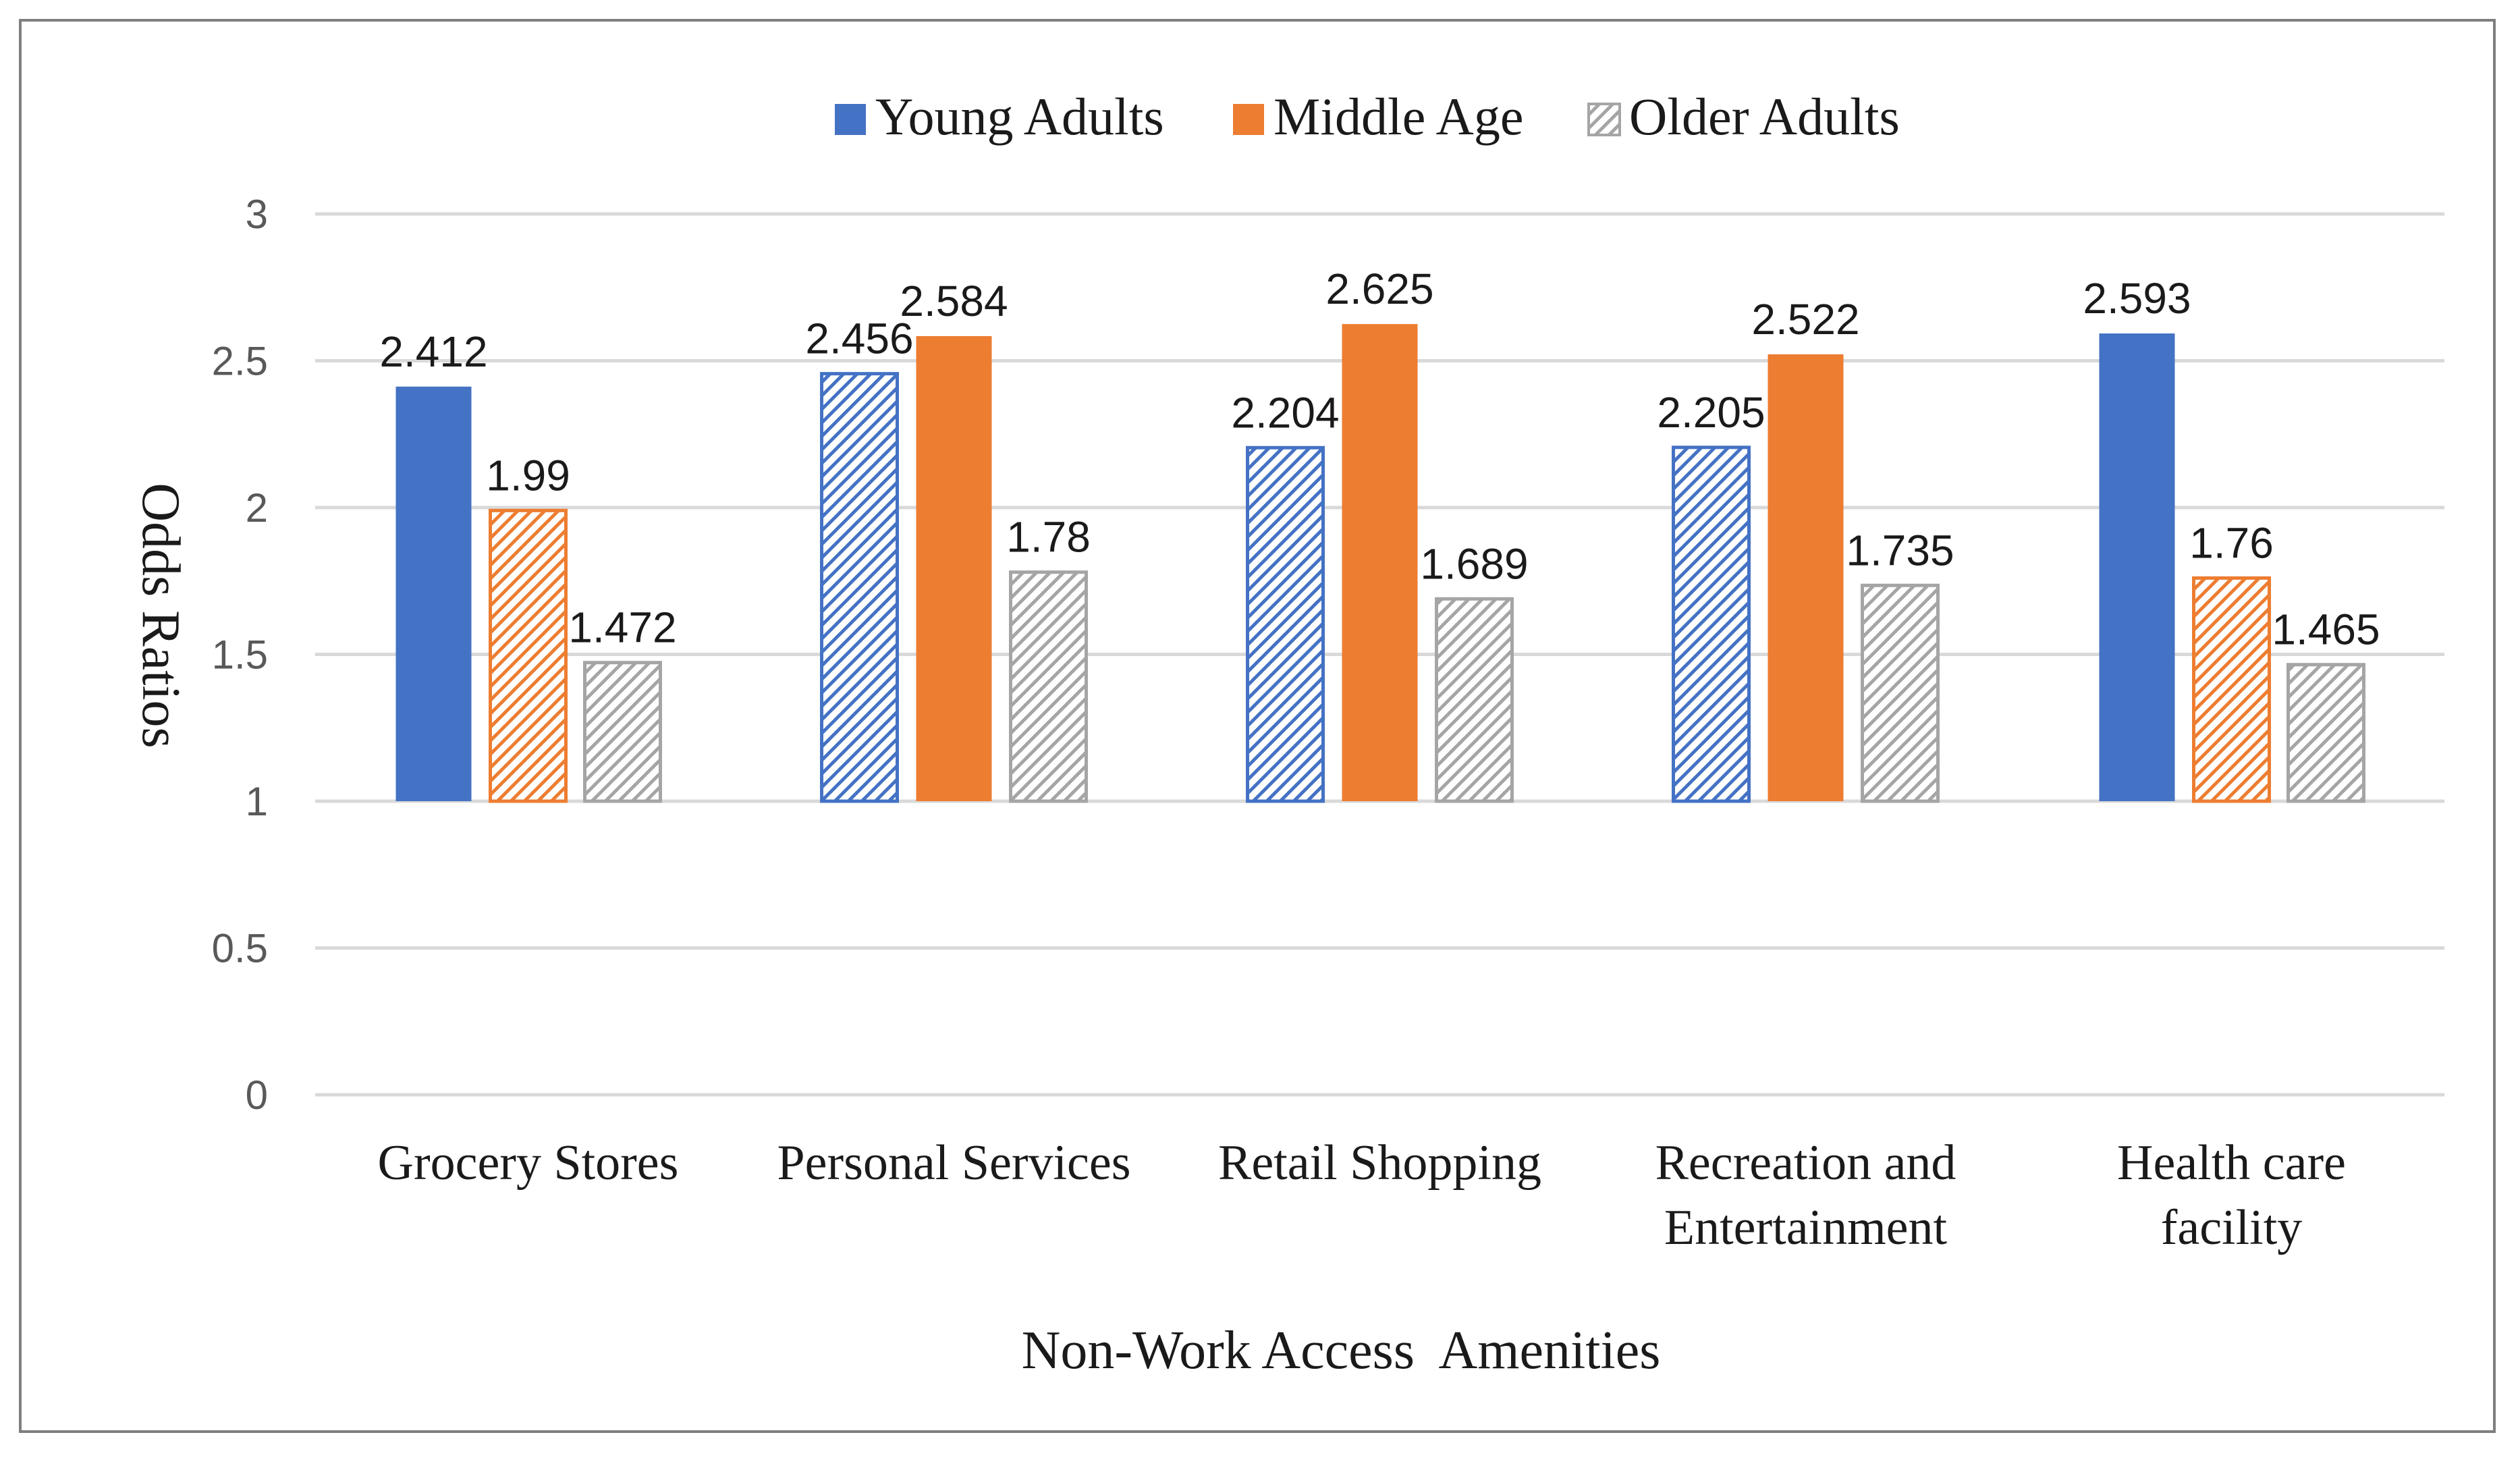 The height and width of the screenshot is (1464, 2520). What do you see at coordinates (160, 615) in the screenshot?
I see `y-axis-title: Odds Ratios` at bounding box center [160, 615].